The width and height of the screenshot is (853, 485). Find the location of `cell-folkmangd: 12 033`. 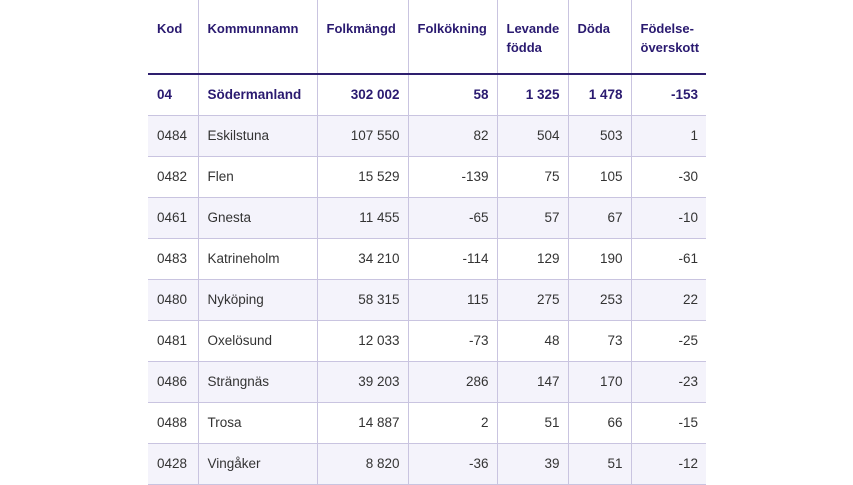

cell-folkmangd: 12 033 is located at coordinates (362, 341).